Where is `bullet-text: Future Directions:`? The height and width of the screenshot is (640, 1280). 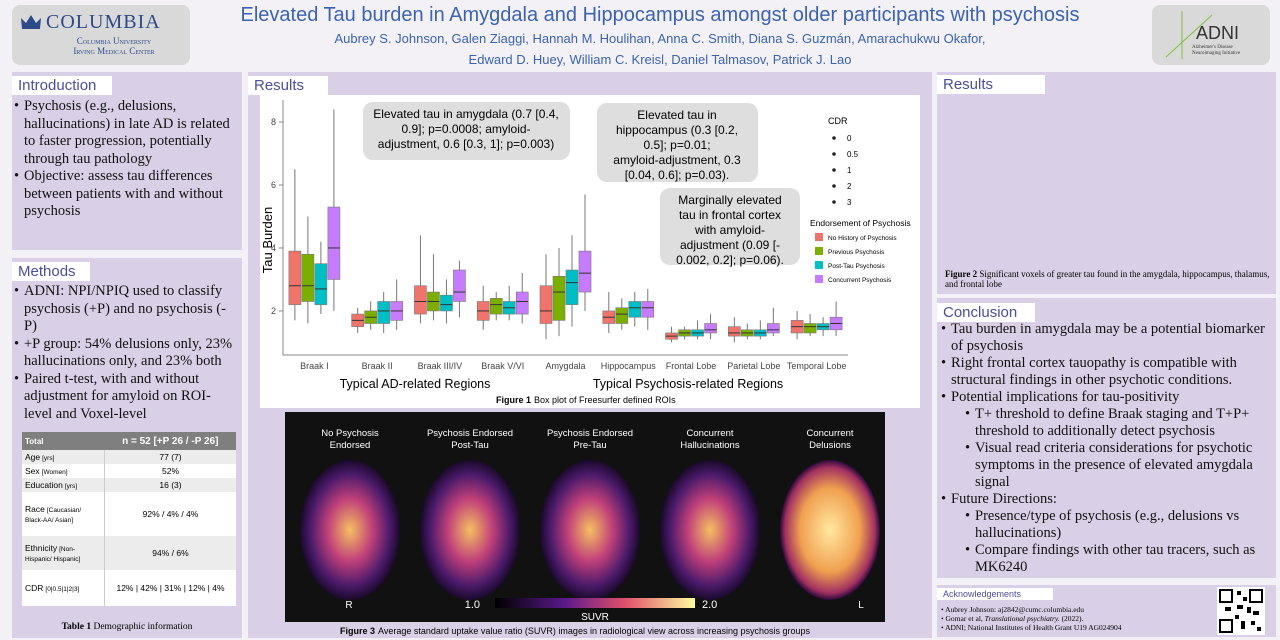
bullet-text: Future Directions: is located at coordinates (1004, 499).